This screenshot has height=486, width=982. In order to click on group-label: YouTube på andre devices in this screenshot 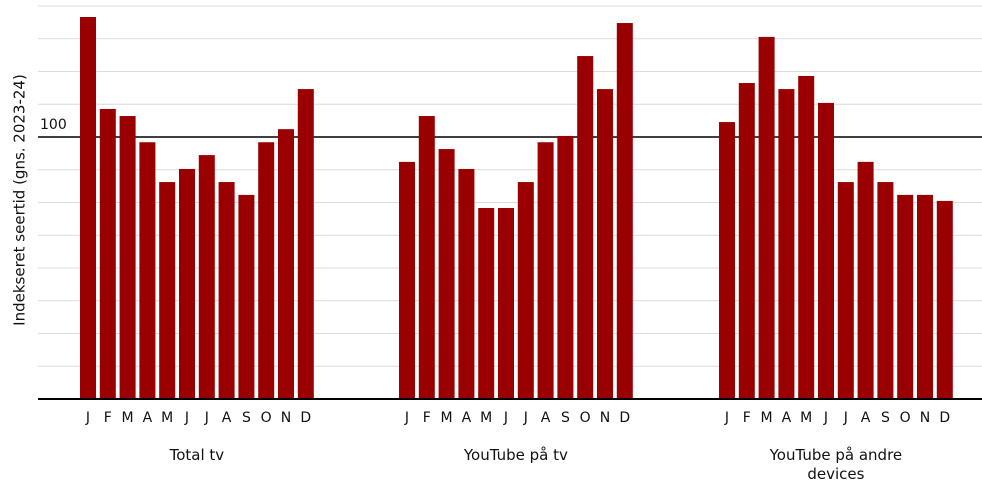, I will do `click(836, 464)`.